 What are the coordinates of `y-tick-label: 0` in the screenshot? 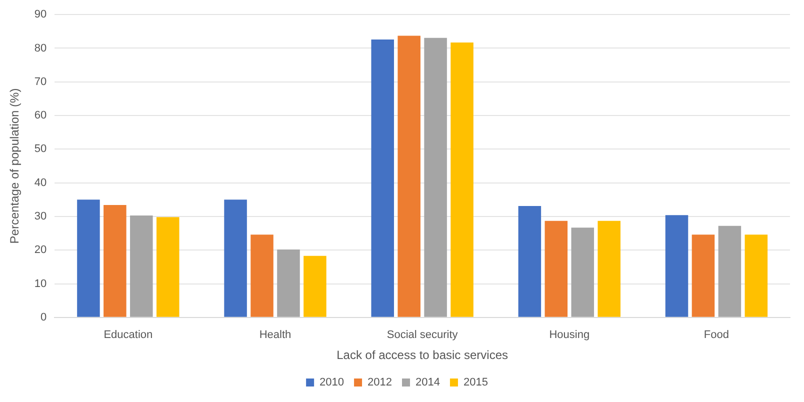 It's located at (43, 317).